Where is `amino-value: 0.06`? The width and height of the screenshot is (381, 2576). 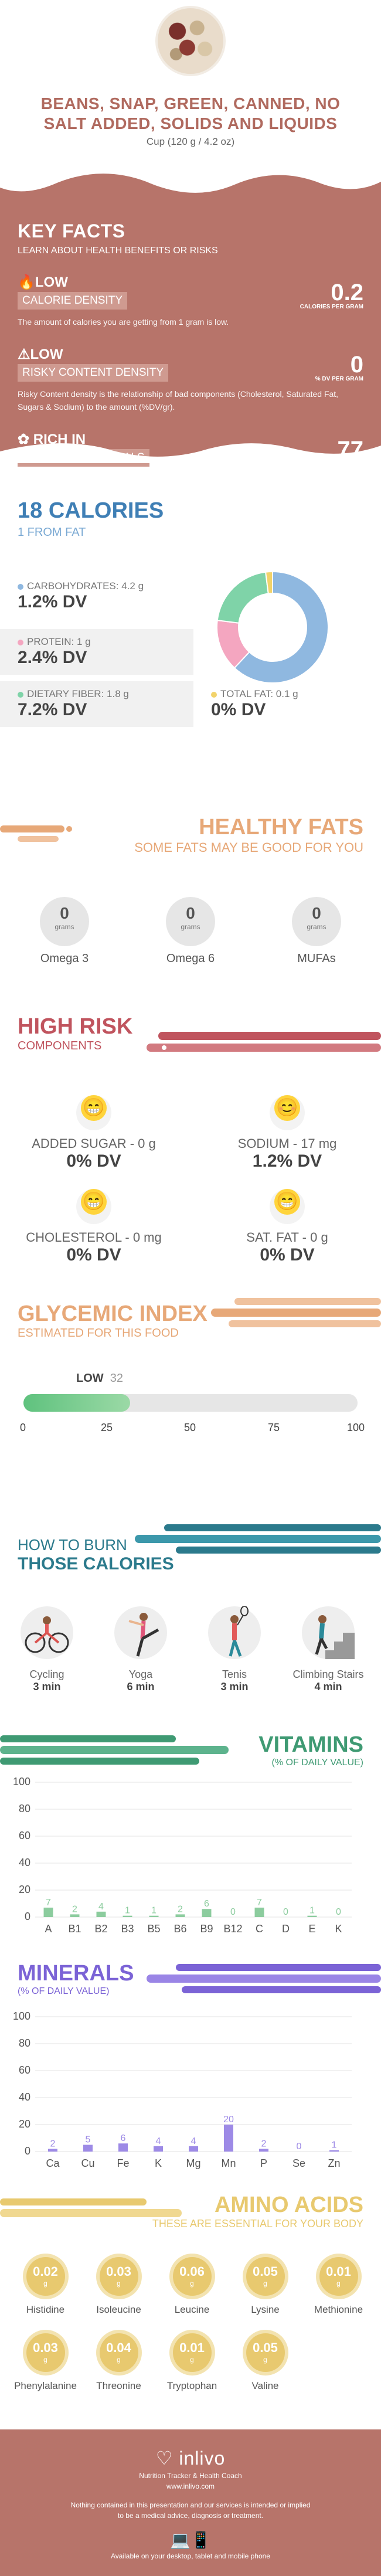 amino-value: 0.06 is located at coordinates (192, 2272).